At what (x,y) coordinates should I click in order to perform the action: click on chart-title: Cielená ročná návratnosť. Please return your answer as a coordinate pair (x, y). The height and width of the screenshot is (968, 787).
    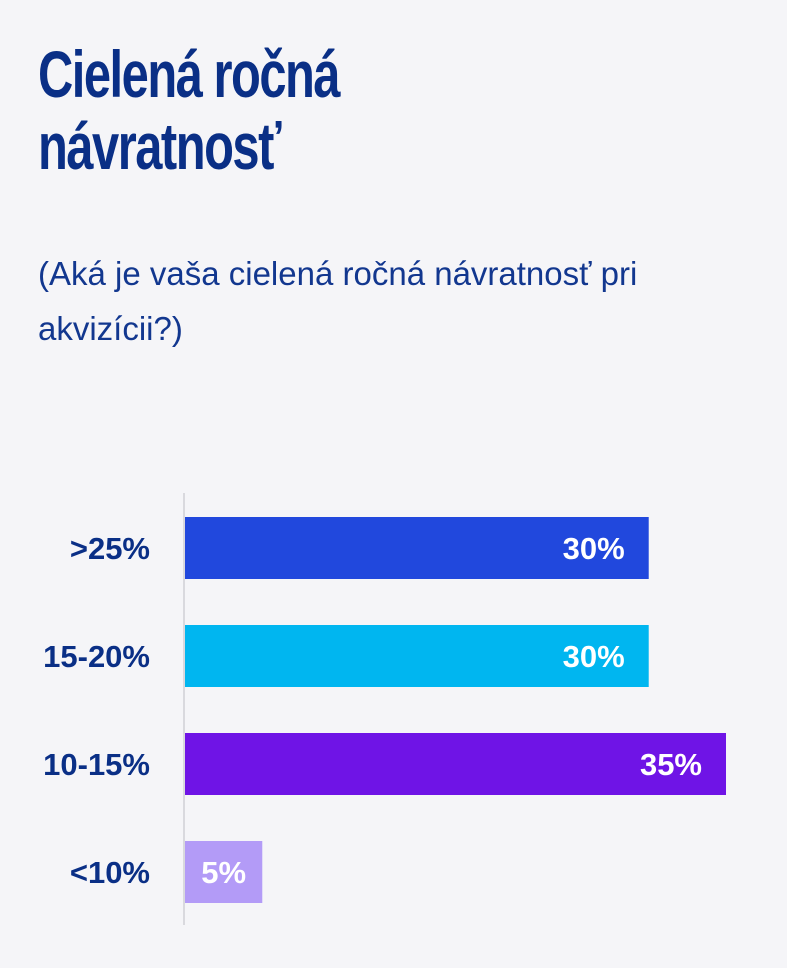
    Looking at the image, I should click on (189, 110).